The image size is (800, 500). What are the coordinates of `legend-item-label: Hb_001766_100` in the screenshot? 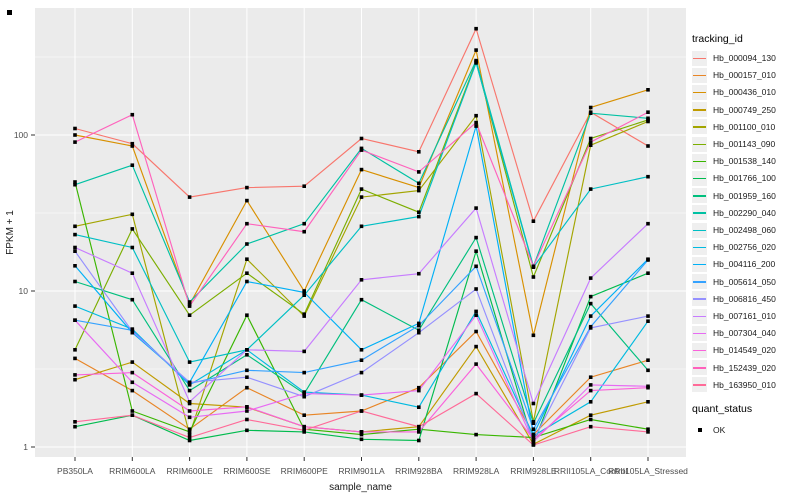 It's located at (744, 178).